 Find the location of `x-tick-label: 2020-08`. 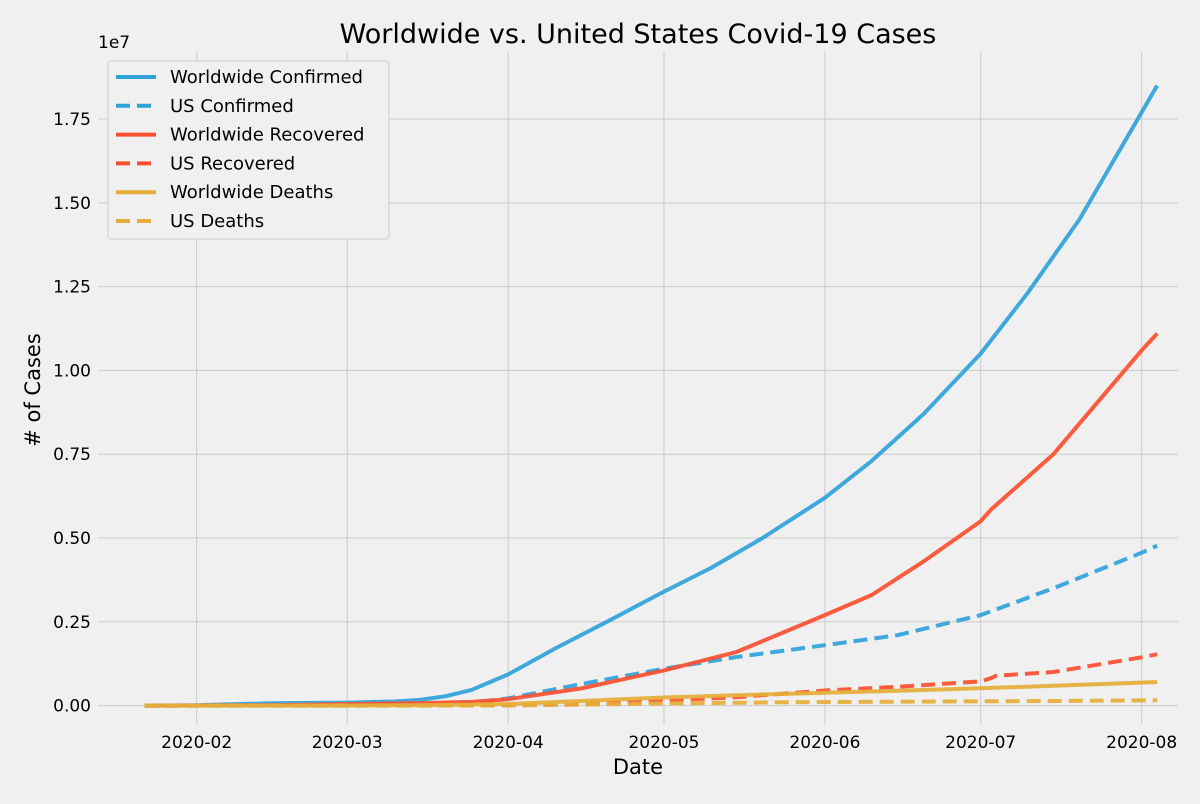

x-tick-label: 2020-08 is located at coordinates (1141, 743).